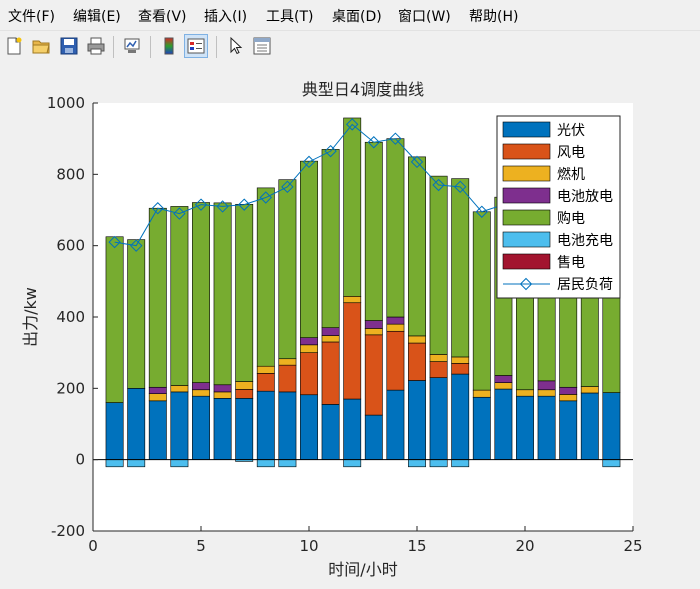  Describe the element at coordinates (70, 388) in the screenshot. I see `y-tick-label-2: 200` at that location.